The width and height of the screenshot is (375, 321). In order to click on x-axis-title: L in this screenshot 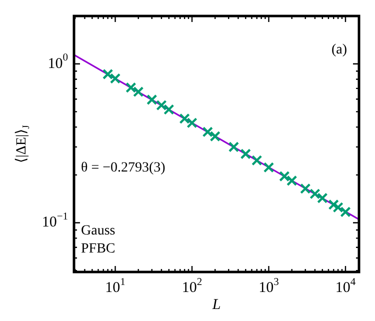, I will do `click(216, 304)`.